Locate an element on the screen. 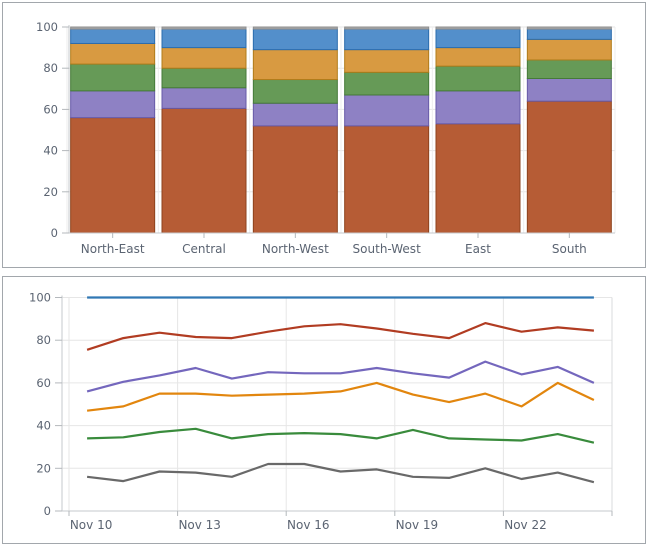 This screenshot has width=650, height=546. date-label: Nov 19 is located at coordinates (417, 525).